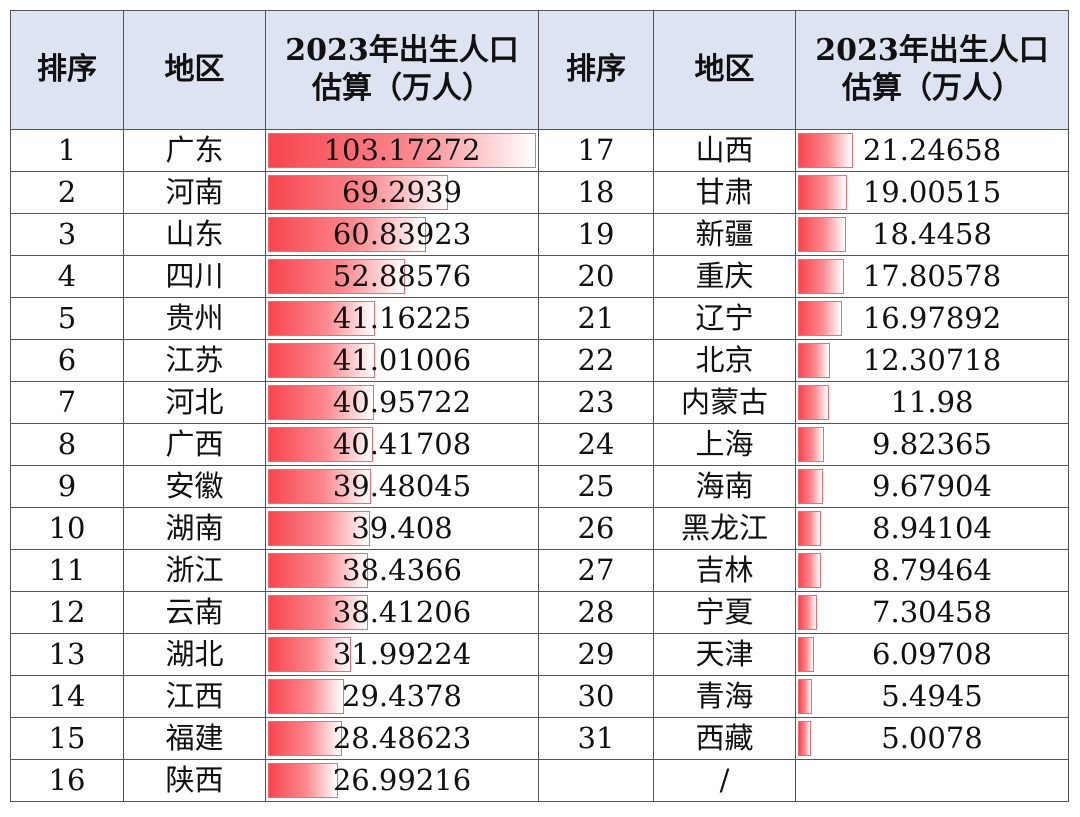  I want to click on birth-value-text: 31.99224, so click(402, 654).